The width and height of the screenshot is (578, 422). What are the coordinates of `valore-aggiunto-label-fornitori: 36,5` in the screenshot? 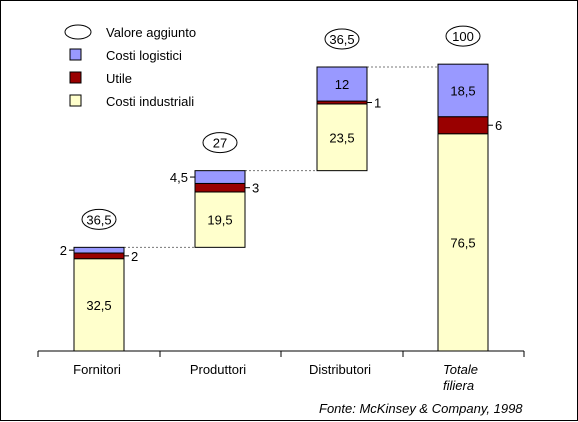 It's located at (98, 219).